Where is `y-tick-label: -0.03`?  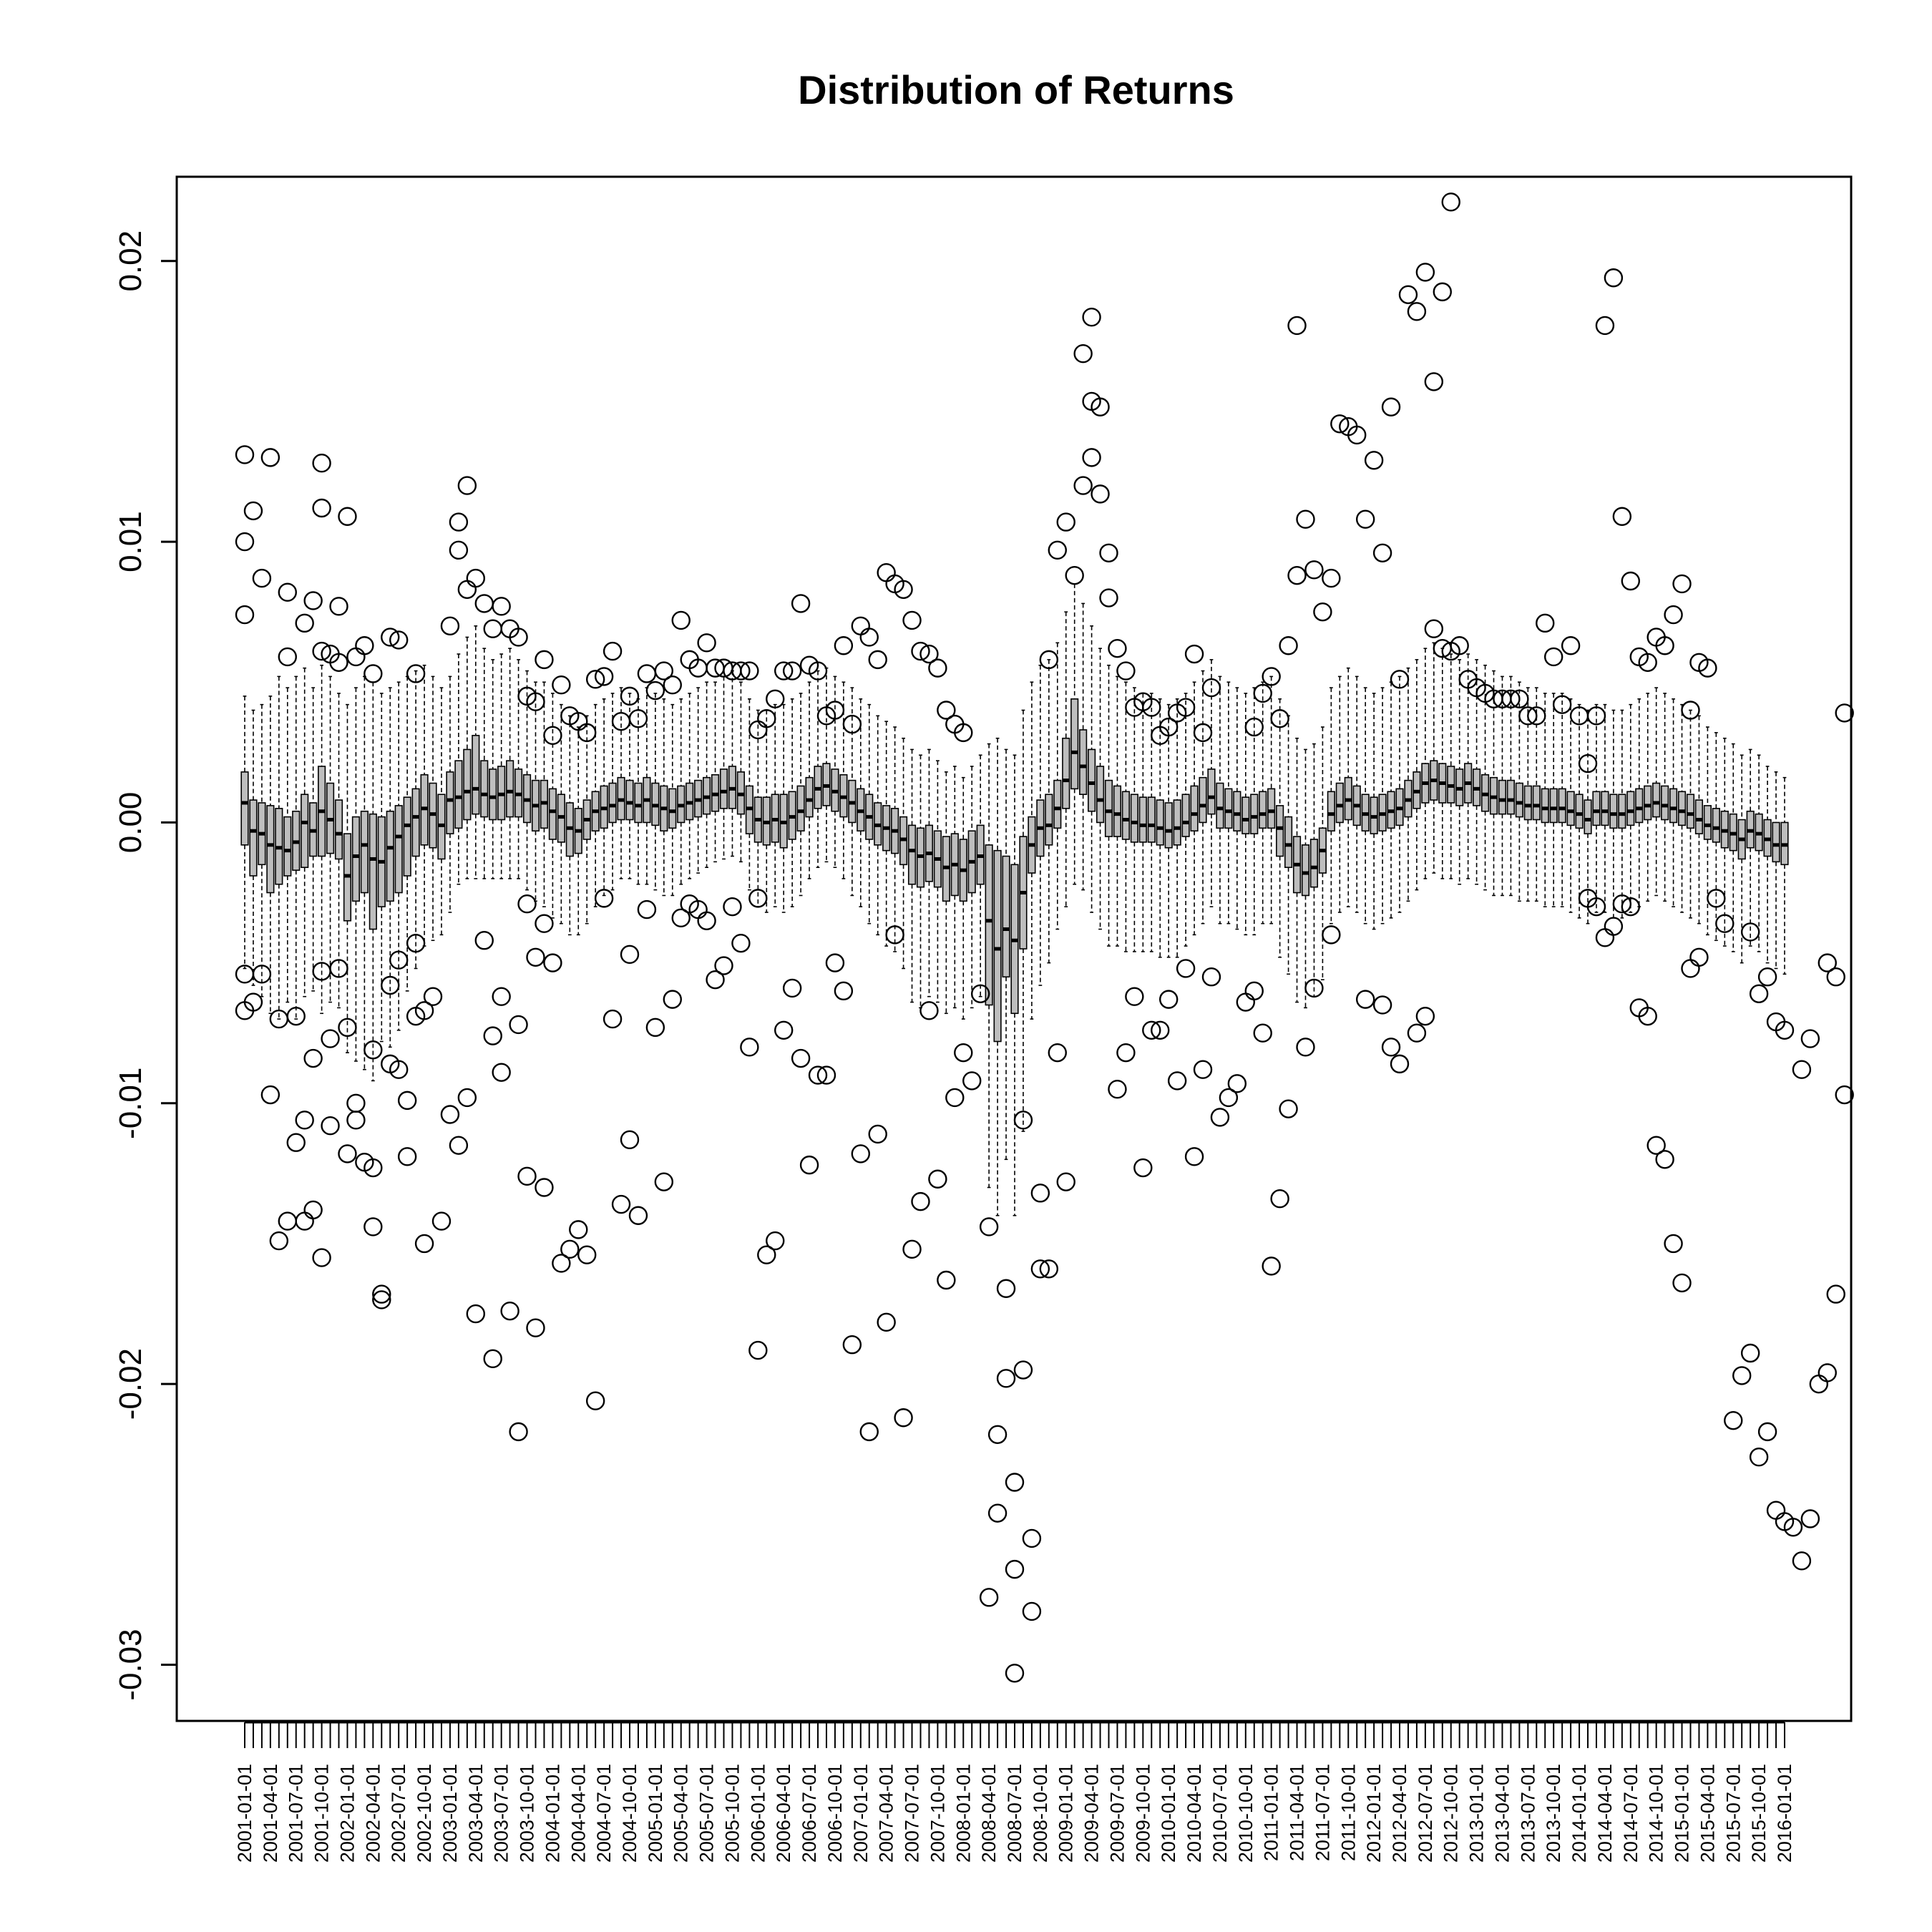 y-tick-label: -0.03 is located at coordinates (130, 1664).